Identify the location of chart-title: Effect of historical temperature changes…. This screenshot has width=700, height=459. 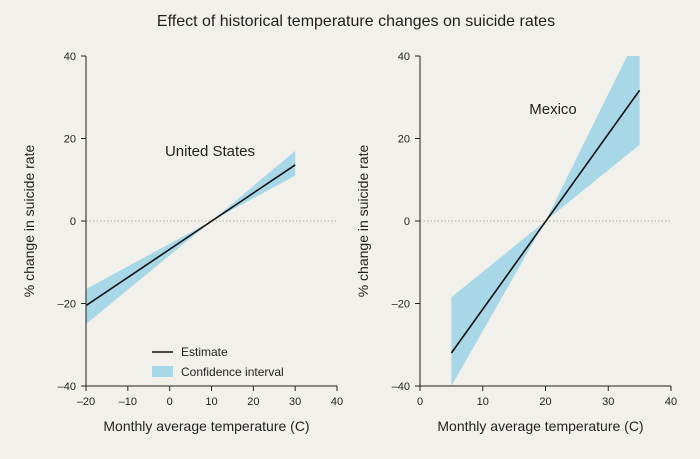
(356, 21).